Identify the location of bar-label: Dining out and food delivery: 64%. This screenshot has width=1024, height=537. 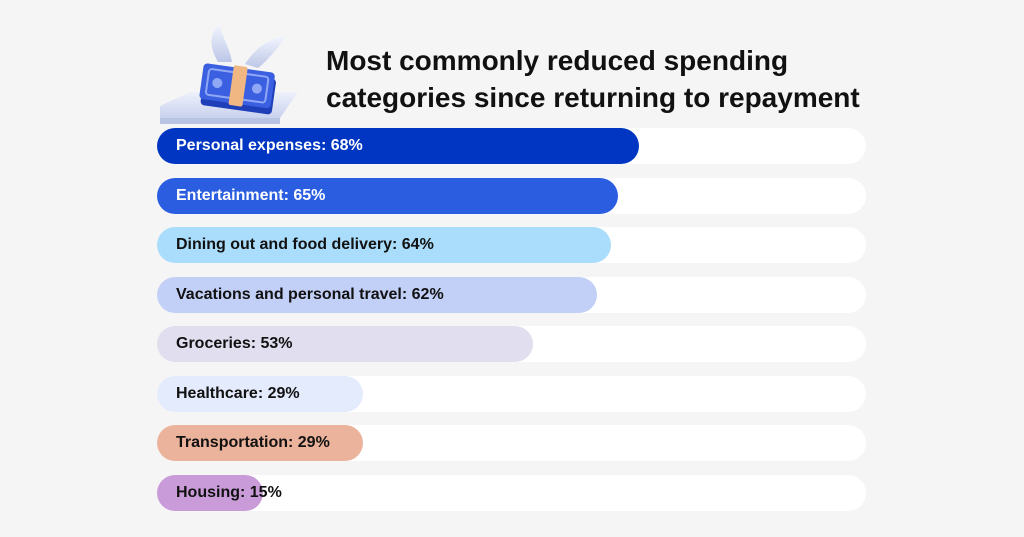
(305, 244).